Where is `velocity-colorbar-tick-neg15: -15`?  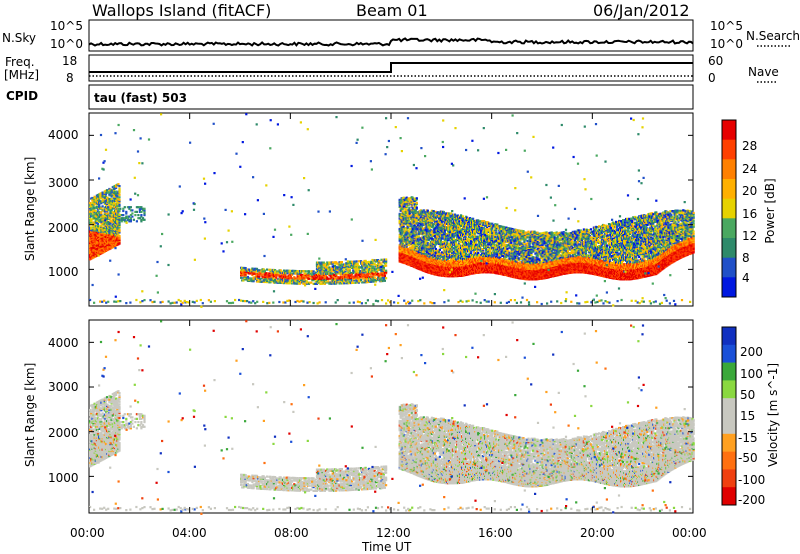
velocity-colorbar-tick-neg15: -15 is located at coordinates (748, 438).